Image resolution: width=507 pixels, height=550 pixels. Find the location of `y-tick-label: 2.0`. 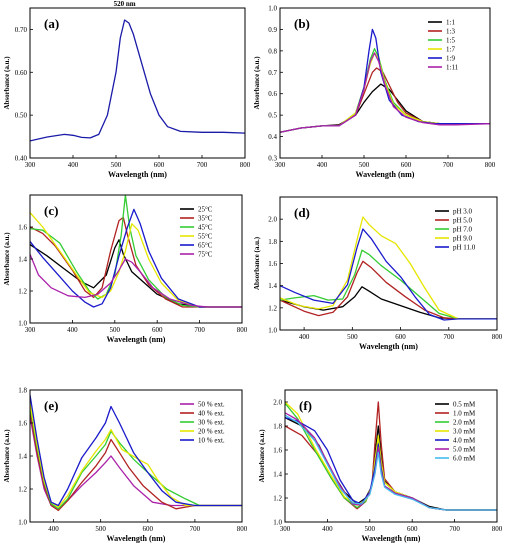

y-tick-label: 2.0 is located at coordinates (277, 403).